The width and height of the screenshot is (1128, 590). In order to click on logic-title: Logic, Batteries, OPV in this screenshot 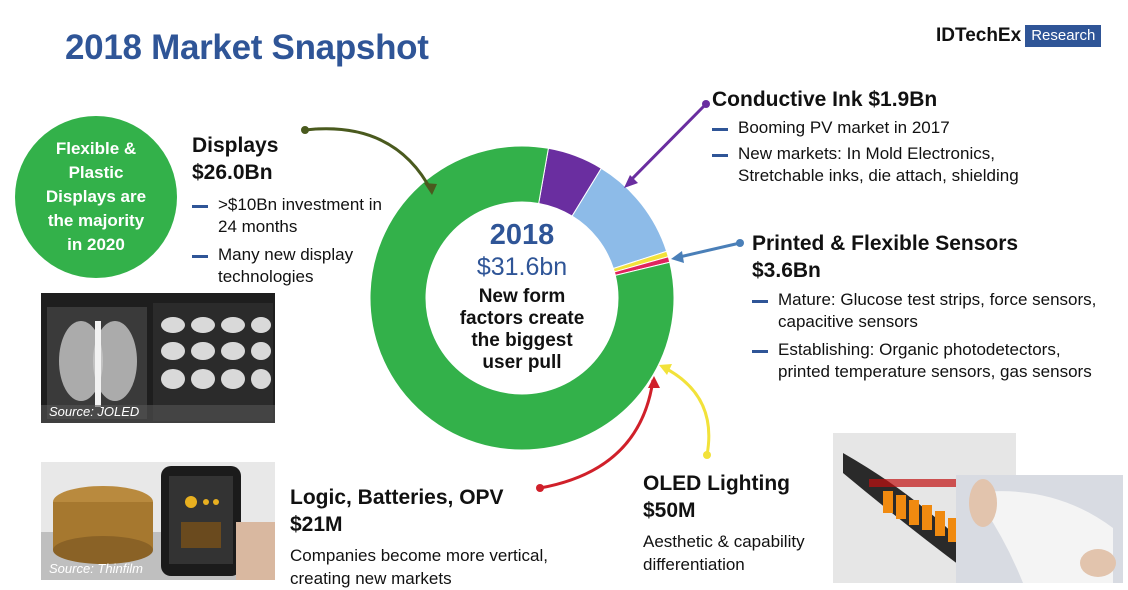, I will do `click(397, 497)`.